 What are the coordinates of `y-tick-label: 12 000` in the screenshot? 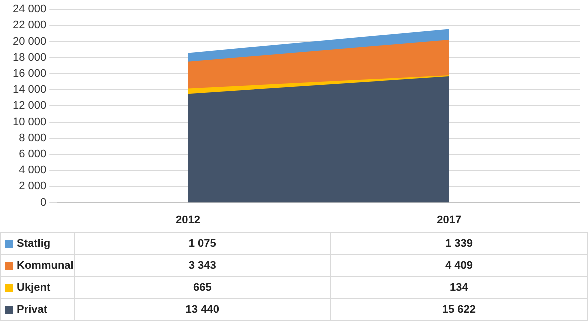 It's located at (29, 106).